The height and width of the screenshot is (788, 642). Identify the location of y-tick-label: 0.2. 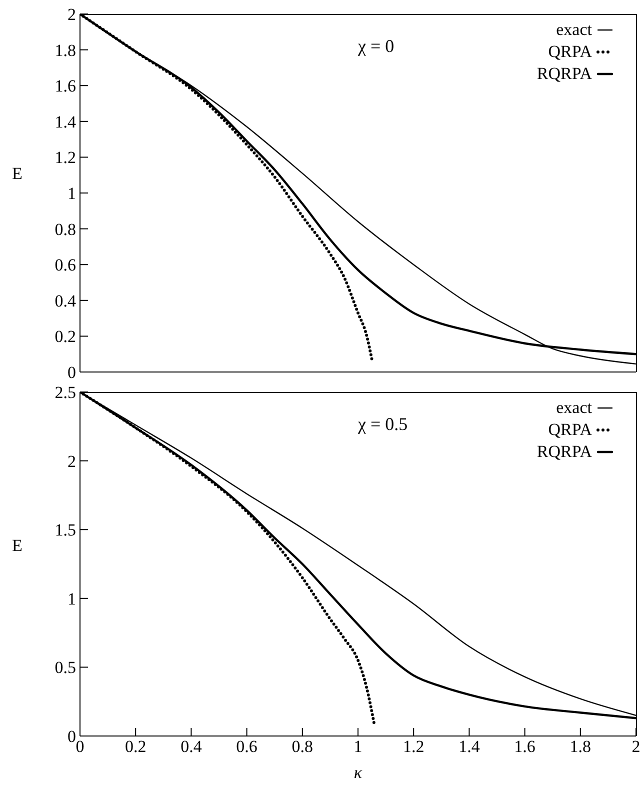
(65, 336).